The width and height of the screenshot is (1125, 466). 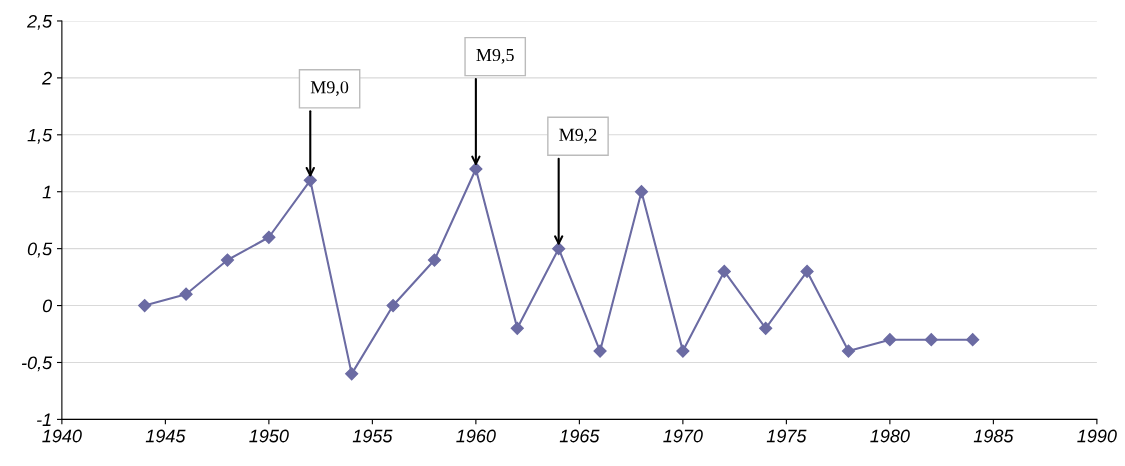 What do you see at coordinates (39, 22) in the screenshot?
I see `y-tick-label: 2,5` at bounding box center [39, 22].